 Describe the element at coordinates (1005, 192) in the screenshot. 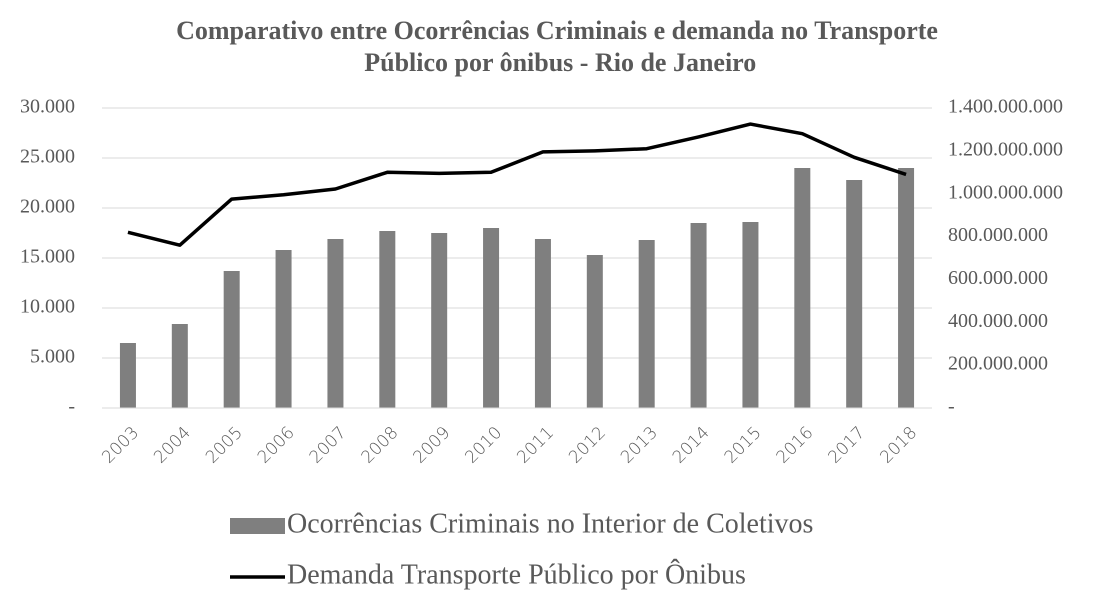

I see `y2-tick-label: 1.000.000.000` at that location.